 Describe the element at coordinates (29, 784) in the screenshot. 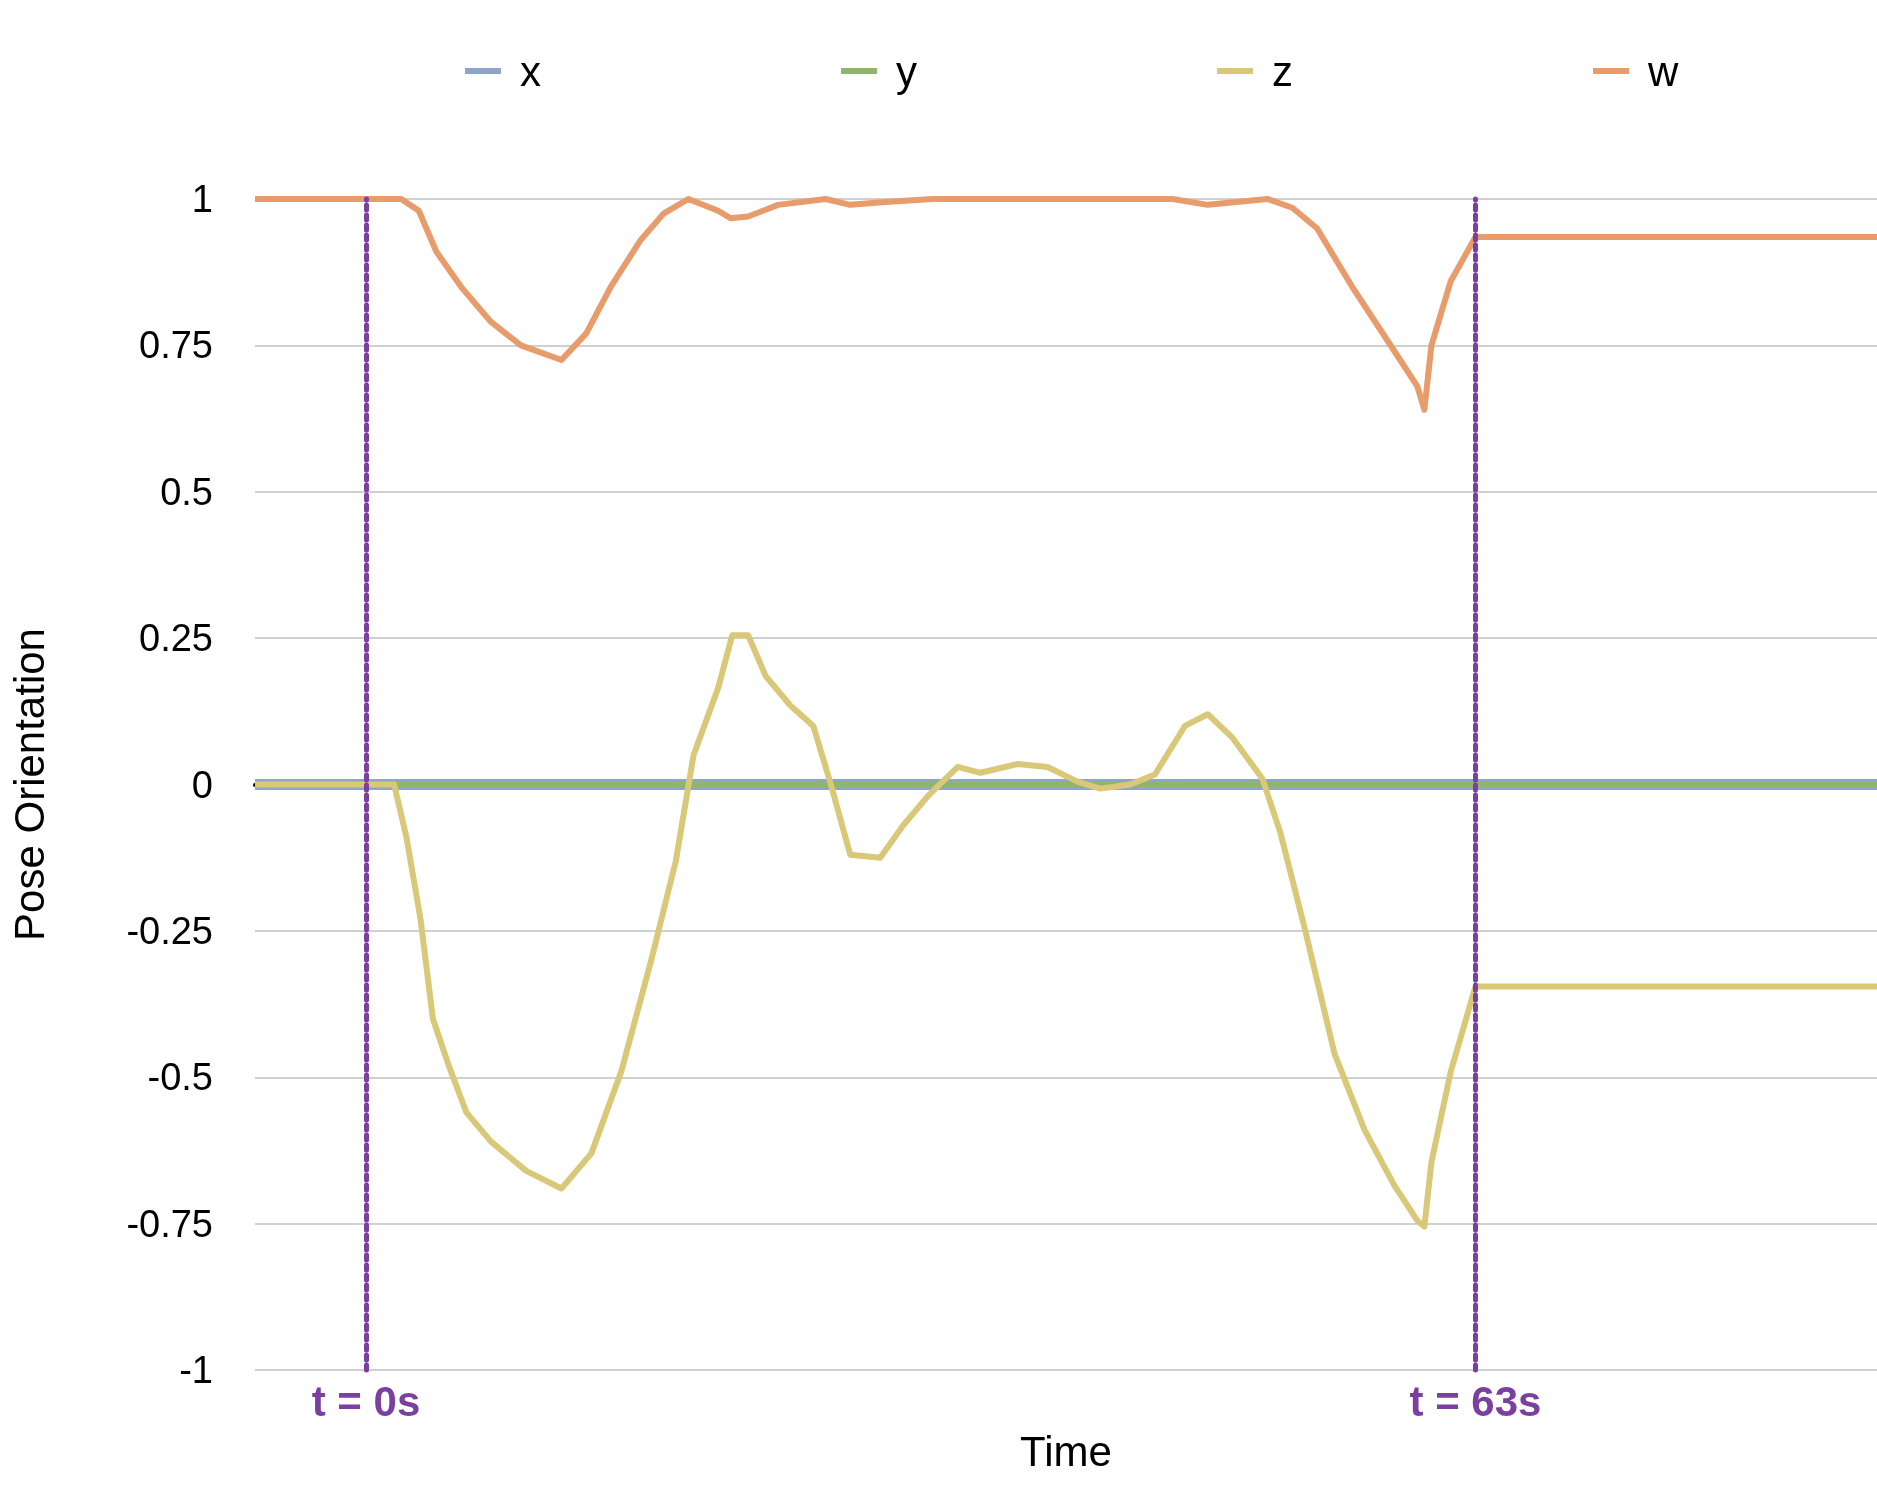

I see `y-axis-title: Pose Orientation` at that location.